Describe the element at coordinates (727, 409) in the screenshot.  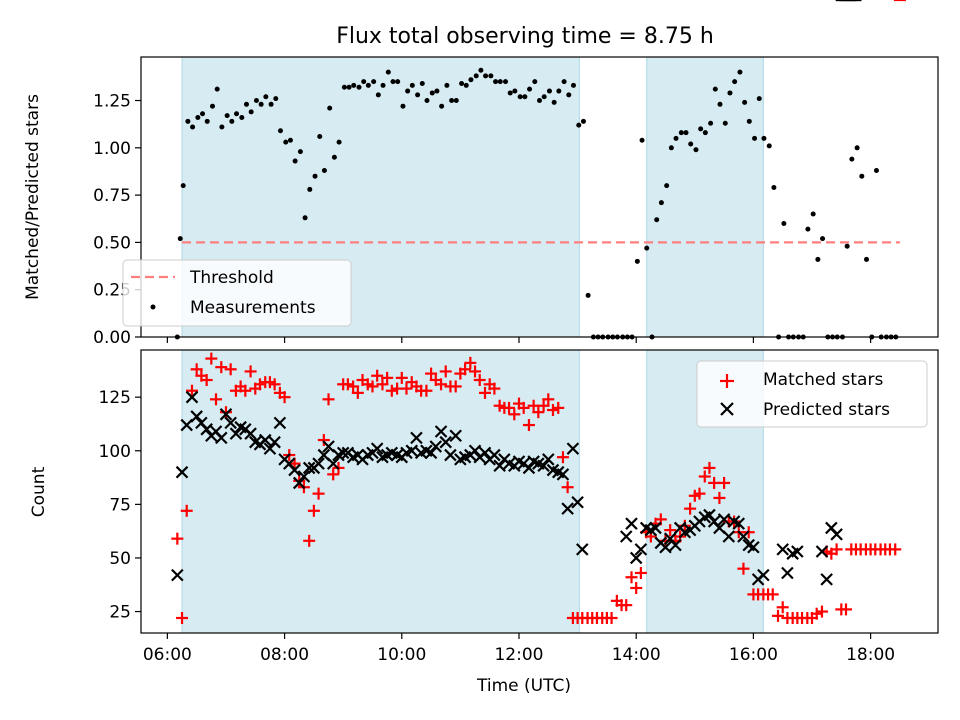
I see `legend-predicted-swatch` at that location.